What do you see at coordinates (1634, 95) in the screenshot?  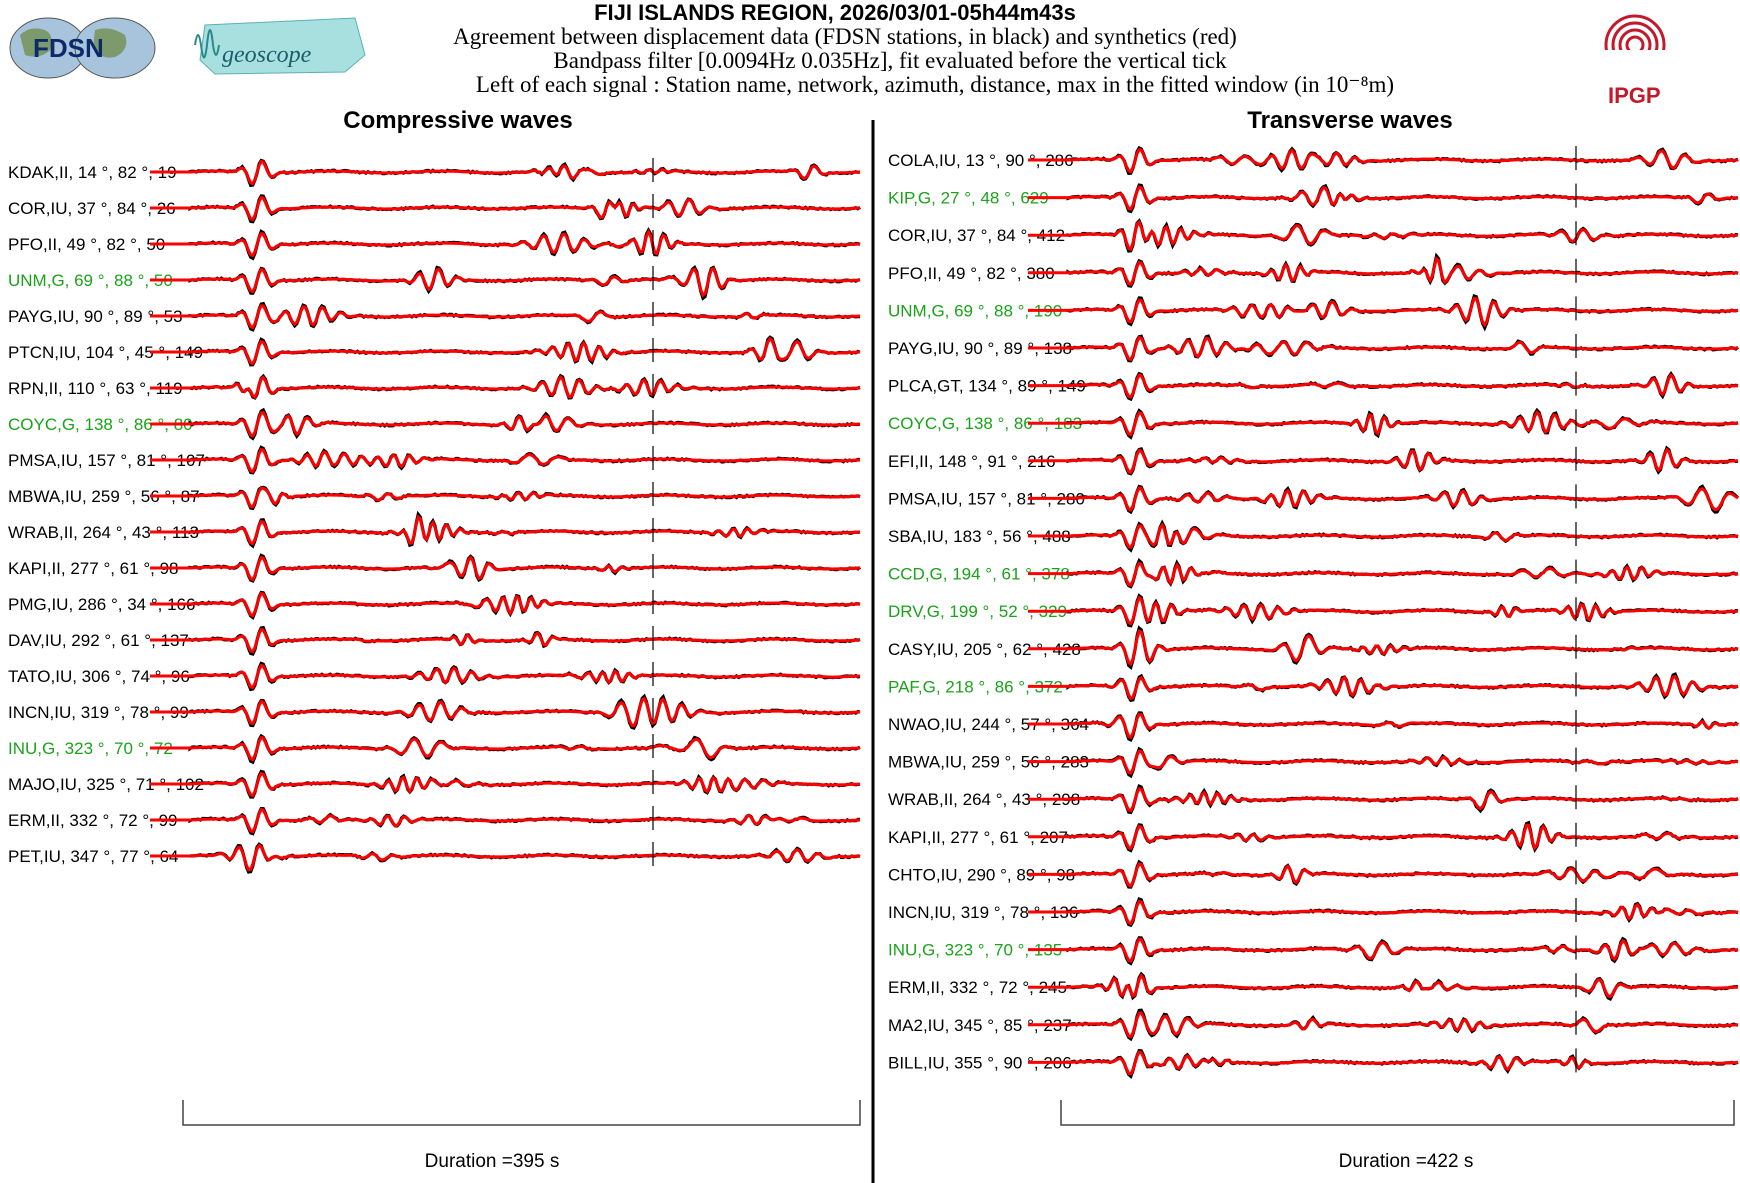 I see `ipgp-logo-text: IPGP` at bounding box center [1634, 95].